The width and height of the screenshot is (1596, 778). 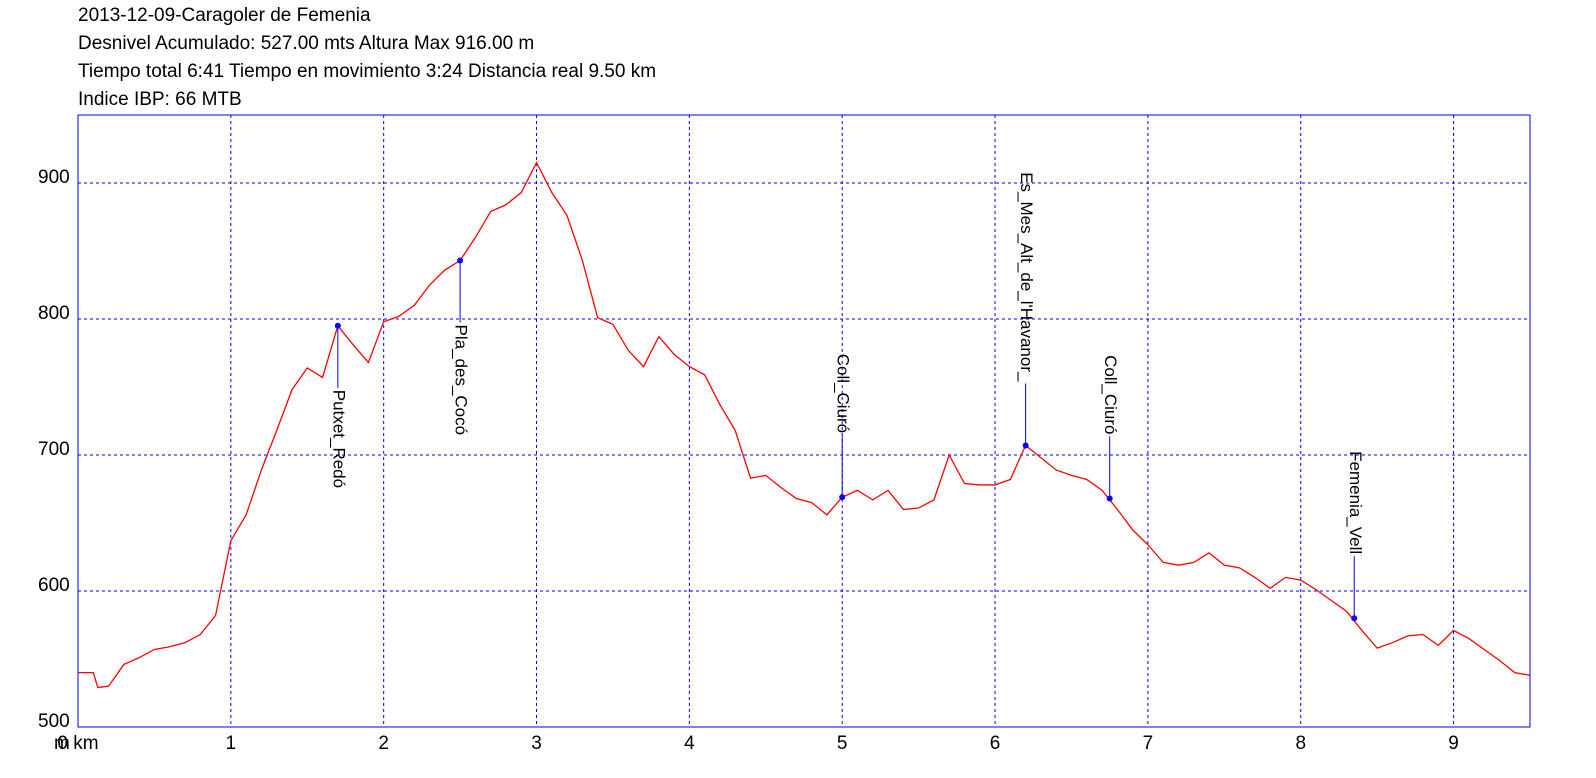 What do you see at coordinates (338, 439) in the screenshot?
I see `waypoint-label: Putxet_Redó` at bounding box center [338, 439].